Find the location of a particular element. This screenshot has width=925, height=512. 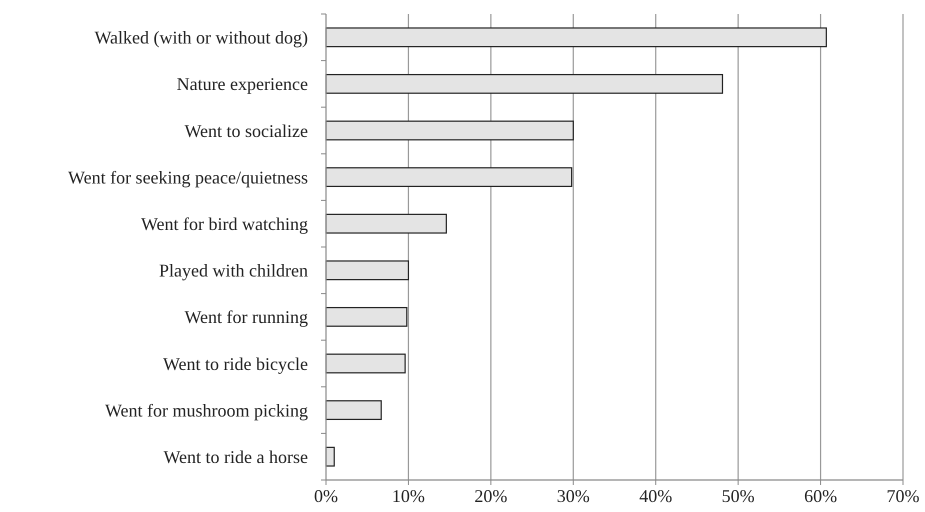

x-tick-label: 30% is located at coordinates (573, 496).